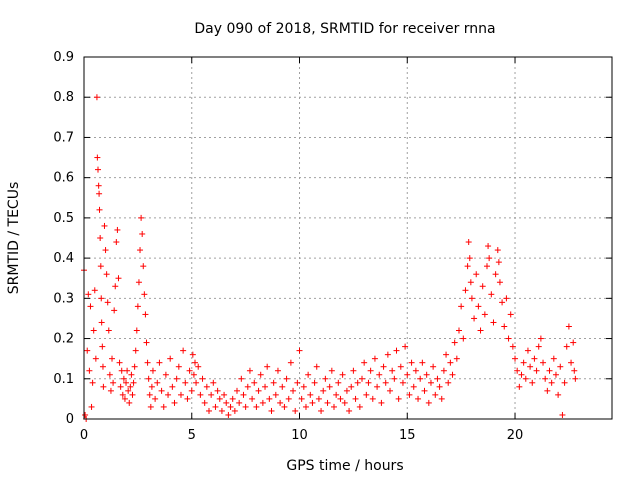  What do you see at coordinates (299, 435) in the screenshot?
I see `x-tick-label: 10` at bounding box center [299, 435].